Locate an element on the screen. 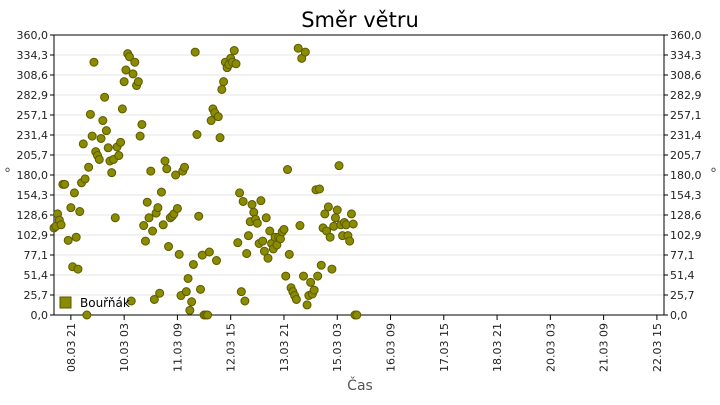 This screenshot has width=720, height=405. y-tick-label-left: 77,1 is located at coordinates (36, 255).